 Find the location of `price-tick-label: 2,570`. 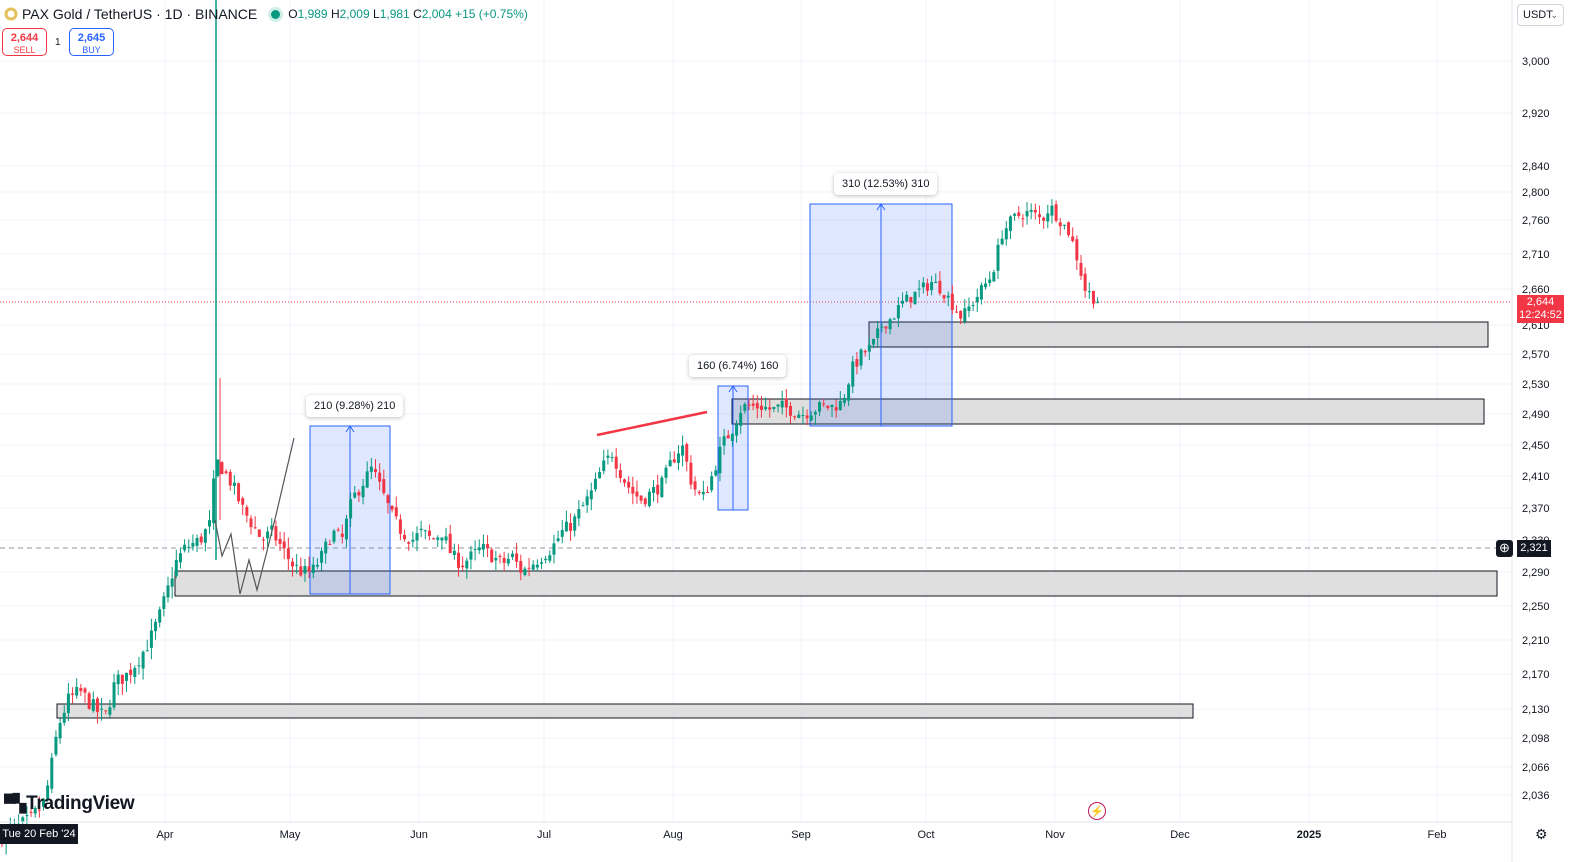

price-tick-label: 2,570 is located at coordinates (1536, 355).